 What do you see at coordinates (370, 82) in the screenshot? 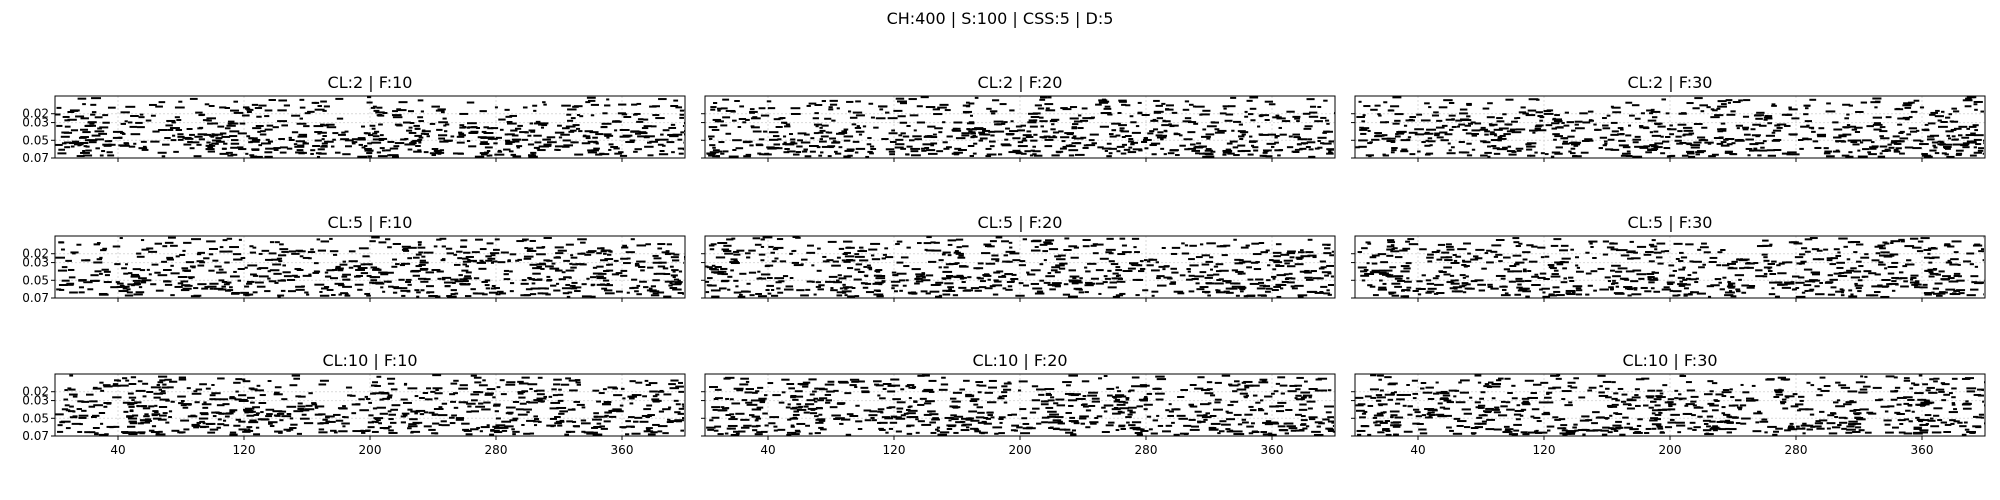
I see `subplot-title: CL:2 | F:10` at bounding box center [370, 82].